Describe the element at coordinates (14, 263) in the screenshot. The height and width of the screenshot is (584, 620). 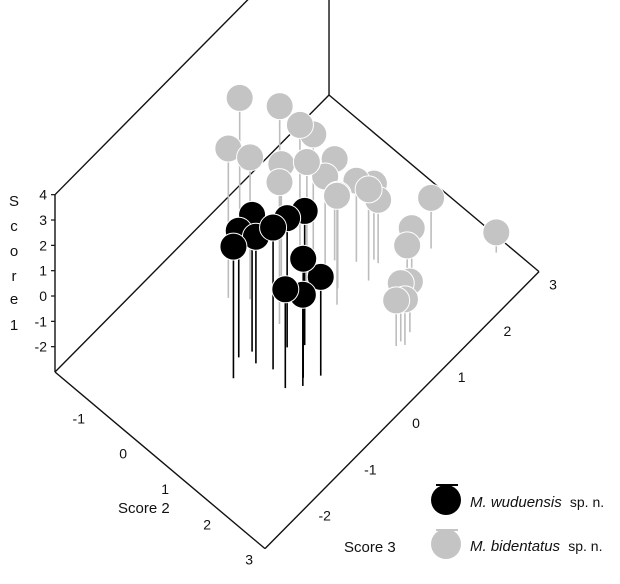
I see `score1-axis-label: Score 1` at that location.